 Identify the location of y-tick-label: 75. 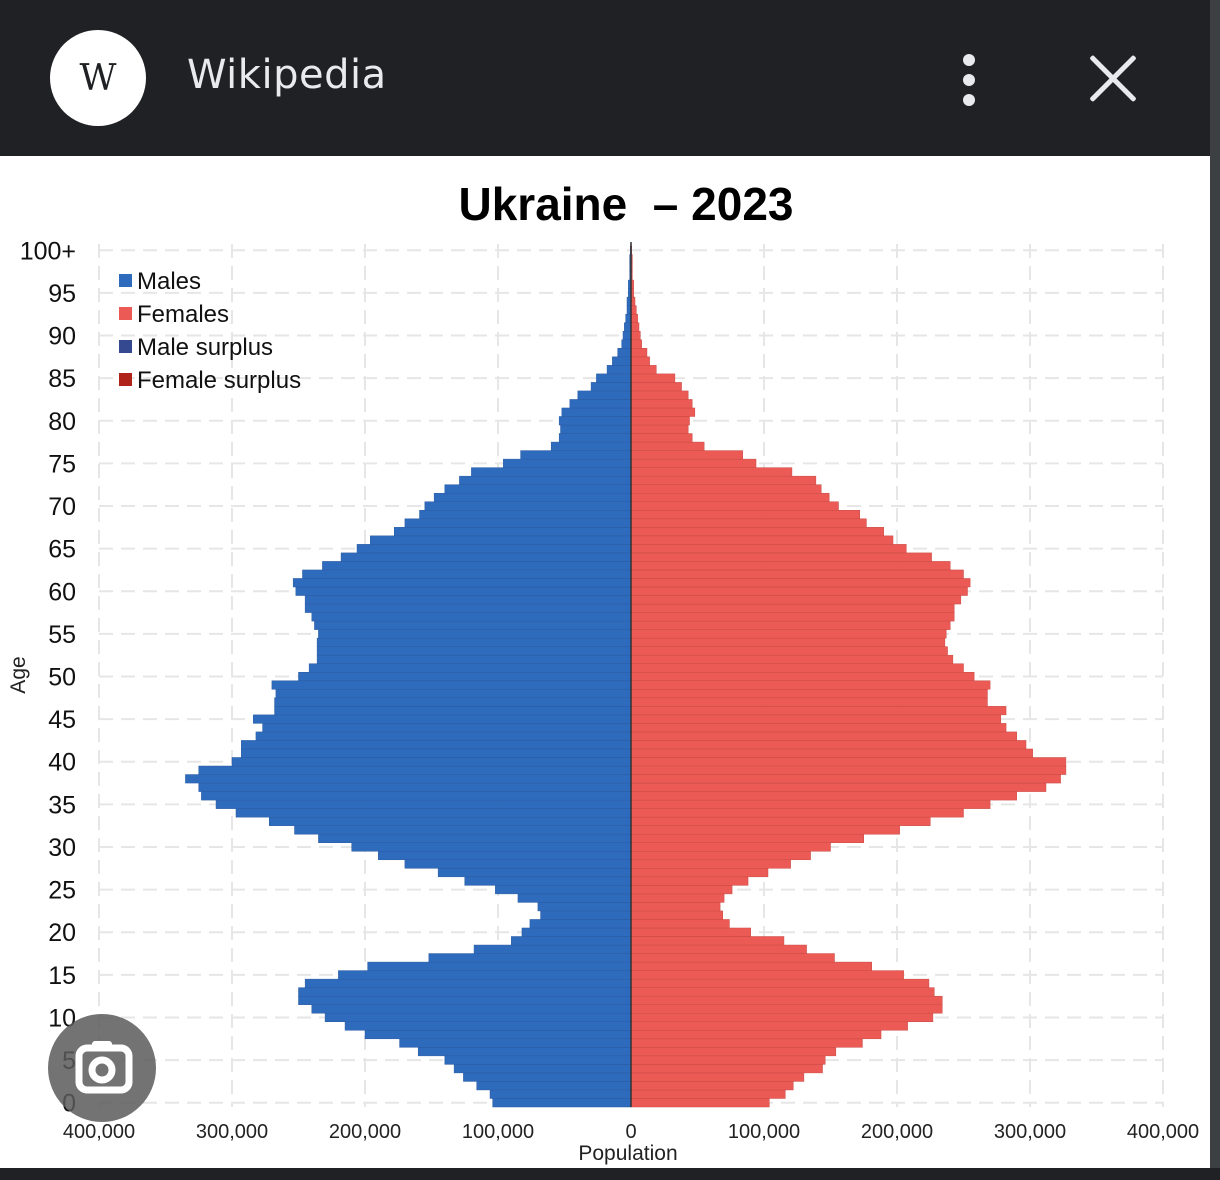
(62, 464).